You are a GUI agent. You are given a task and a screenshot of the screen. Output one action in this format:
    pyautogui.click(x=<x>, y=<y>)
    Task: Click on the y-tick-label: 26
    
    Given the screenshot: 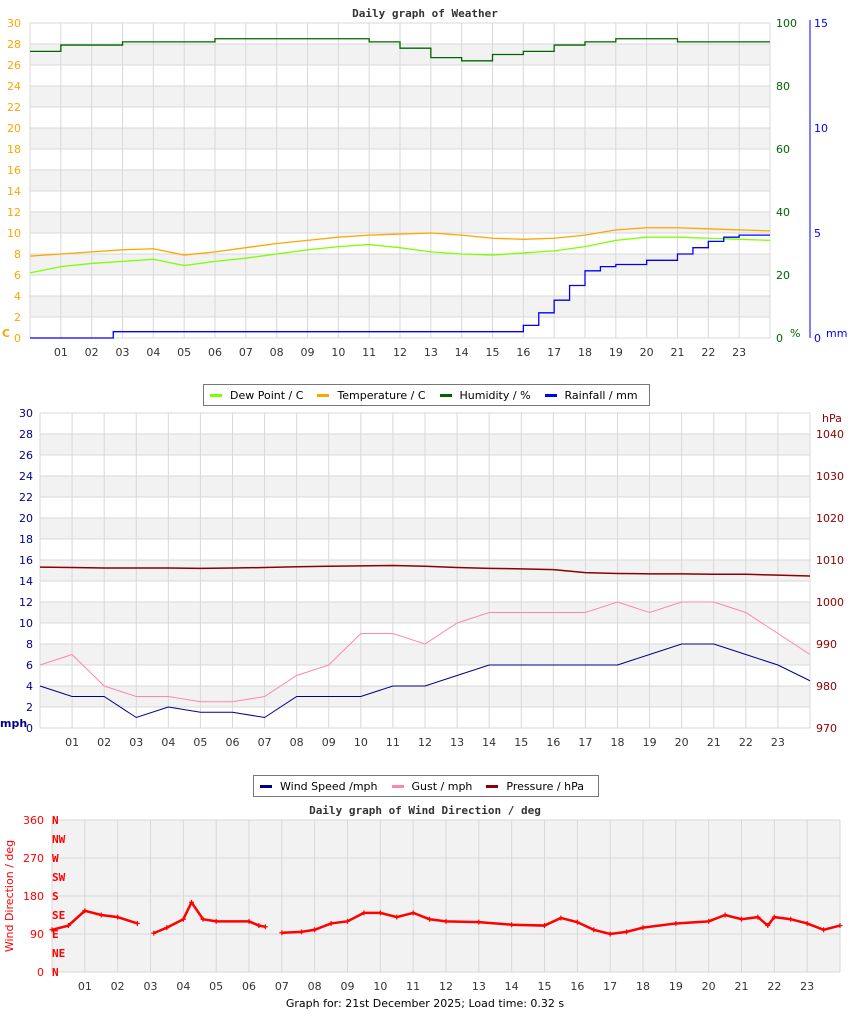 What is the action you would take?
    pyautogui.click(x=26, y=455)
    